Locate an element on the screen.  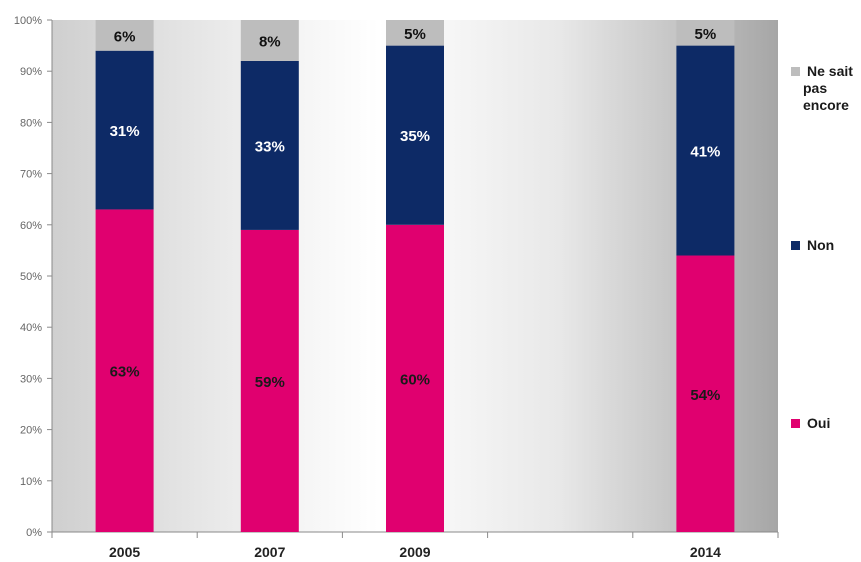
x-axis: 2005 2007 2009 2014 is located at coordinates (415, 545).